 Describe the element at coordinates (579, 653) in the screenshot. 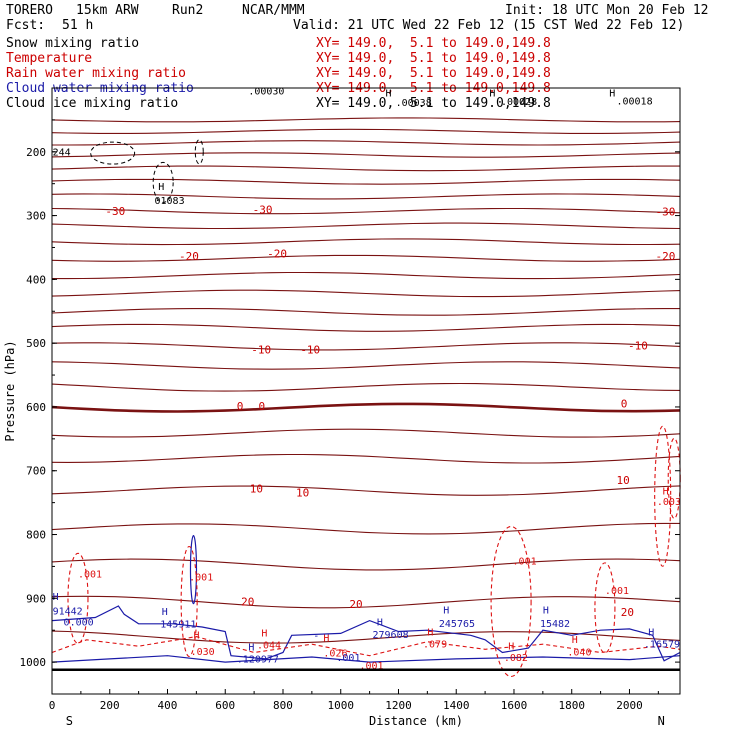

I see `field-annotation: .040` at that location.